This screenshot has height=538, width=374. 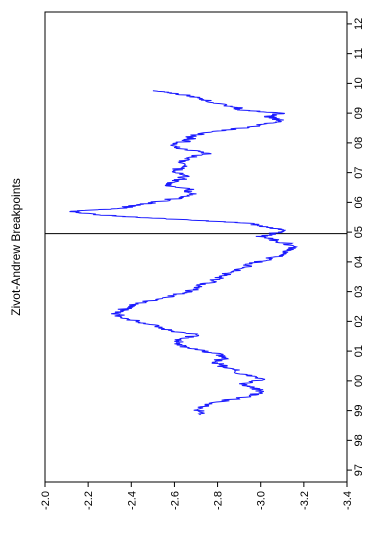 What do you see at coordinates (359, 470) in the screenshot?
I see `x-tick-label: 97` at bounding box center [359, 470].